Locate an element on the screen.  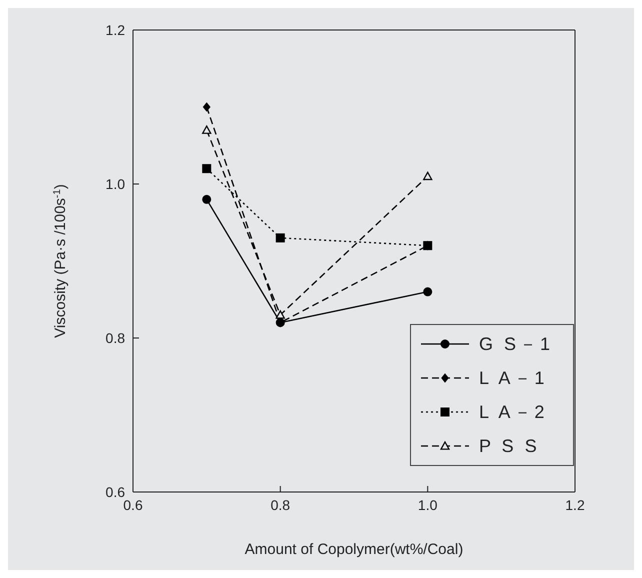
legend-label: P S S is located at coordinates (509, 446).